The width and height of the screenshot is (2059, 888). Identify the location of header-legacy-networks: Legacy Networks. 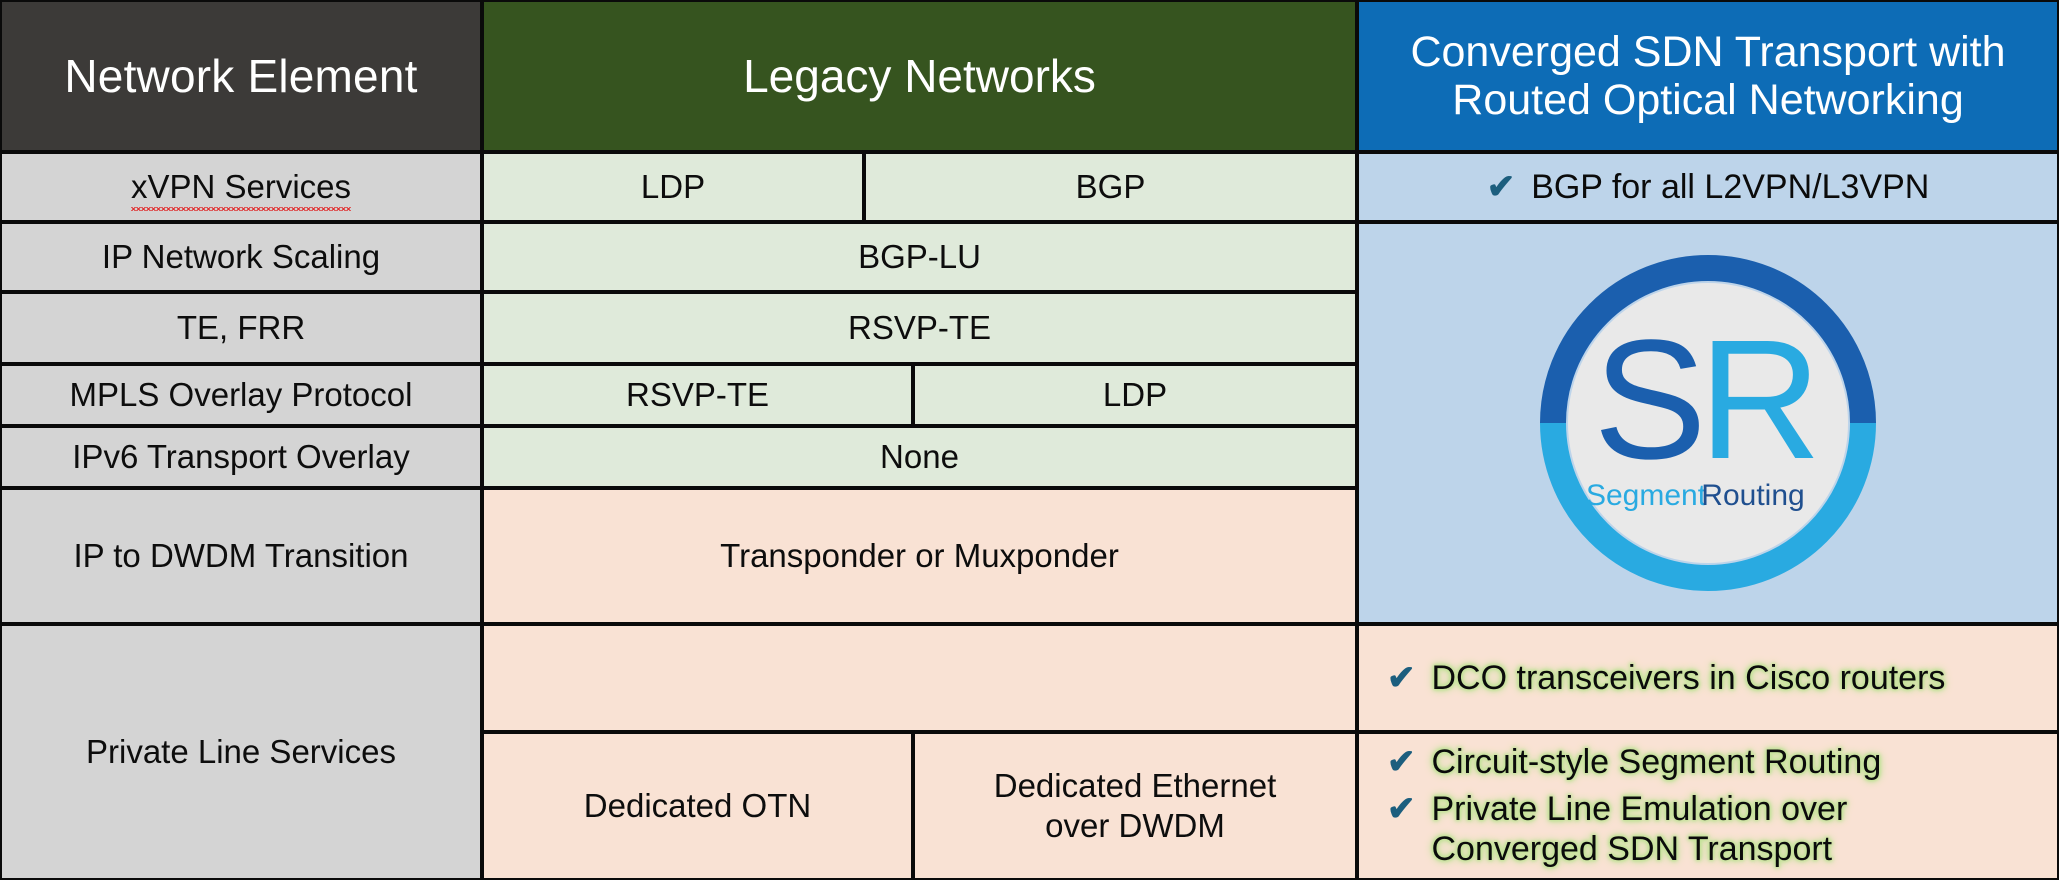
(919, 76).